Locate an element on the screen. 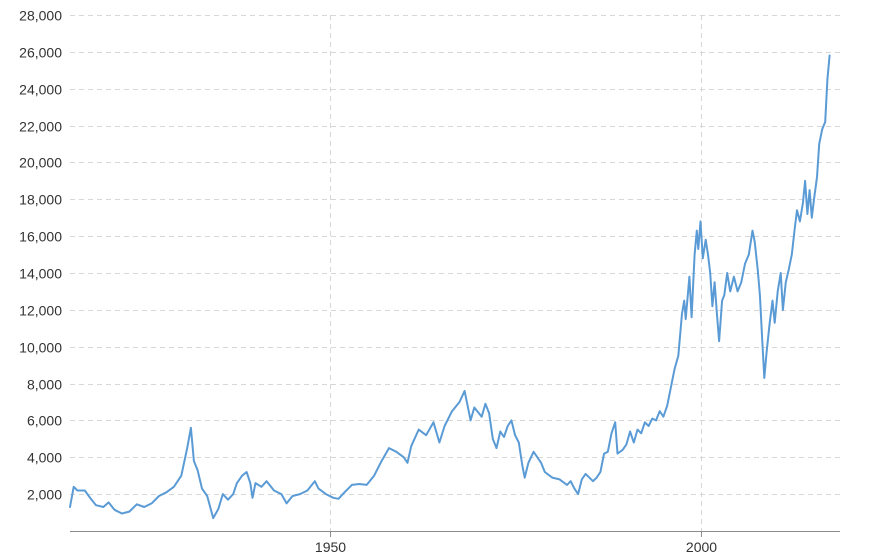  x-tick-label: 2000 is located at coordinates (701, 547).